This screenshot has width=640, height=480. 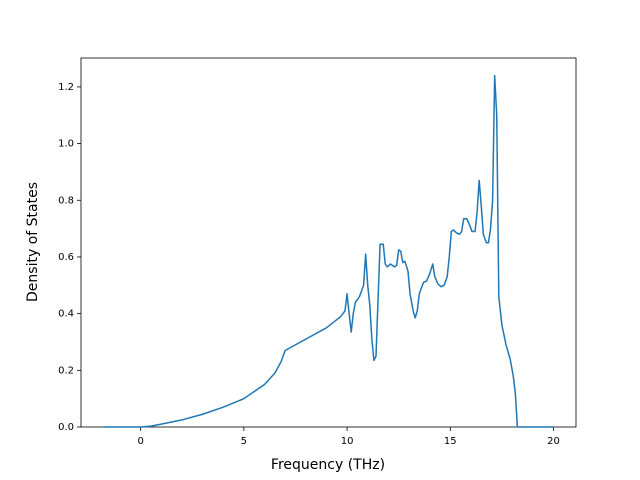 What do you see at coordinates (347, 441) in the screenshot?
I see `x-tick-label: 10` at bounding box center [347, 441].